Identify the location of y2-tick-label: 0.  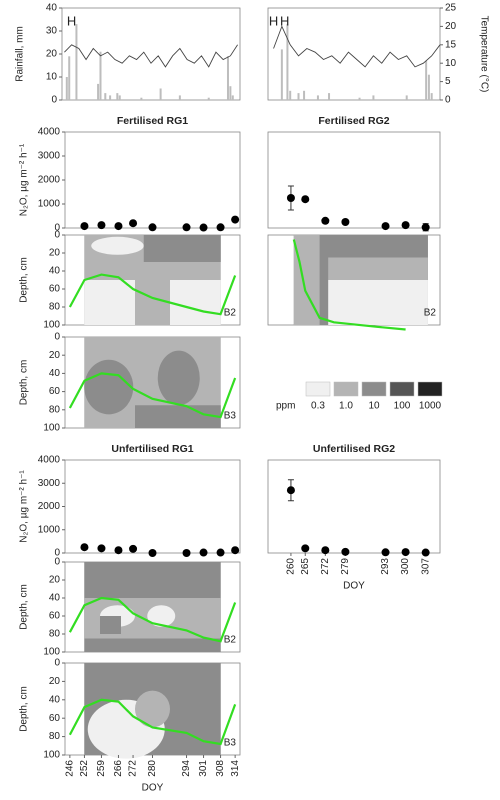
(448, 100).